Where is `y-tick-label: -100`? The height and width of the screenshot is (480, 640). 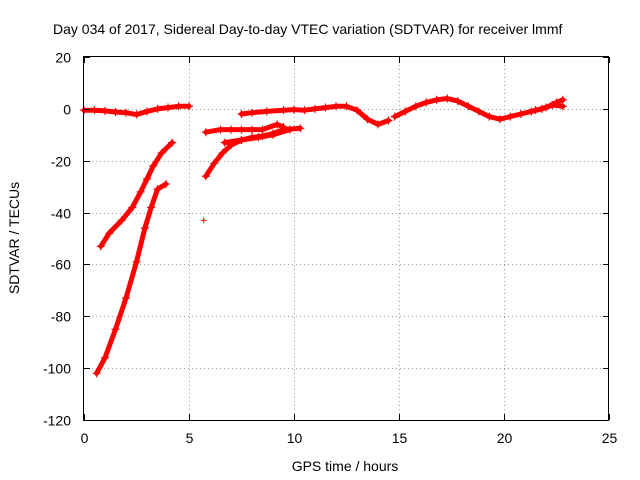
y-tick-label: -100 is located at coordinates (57, 369).